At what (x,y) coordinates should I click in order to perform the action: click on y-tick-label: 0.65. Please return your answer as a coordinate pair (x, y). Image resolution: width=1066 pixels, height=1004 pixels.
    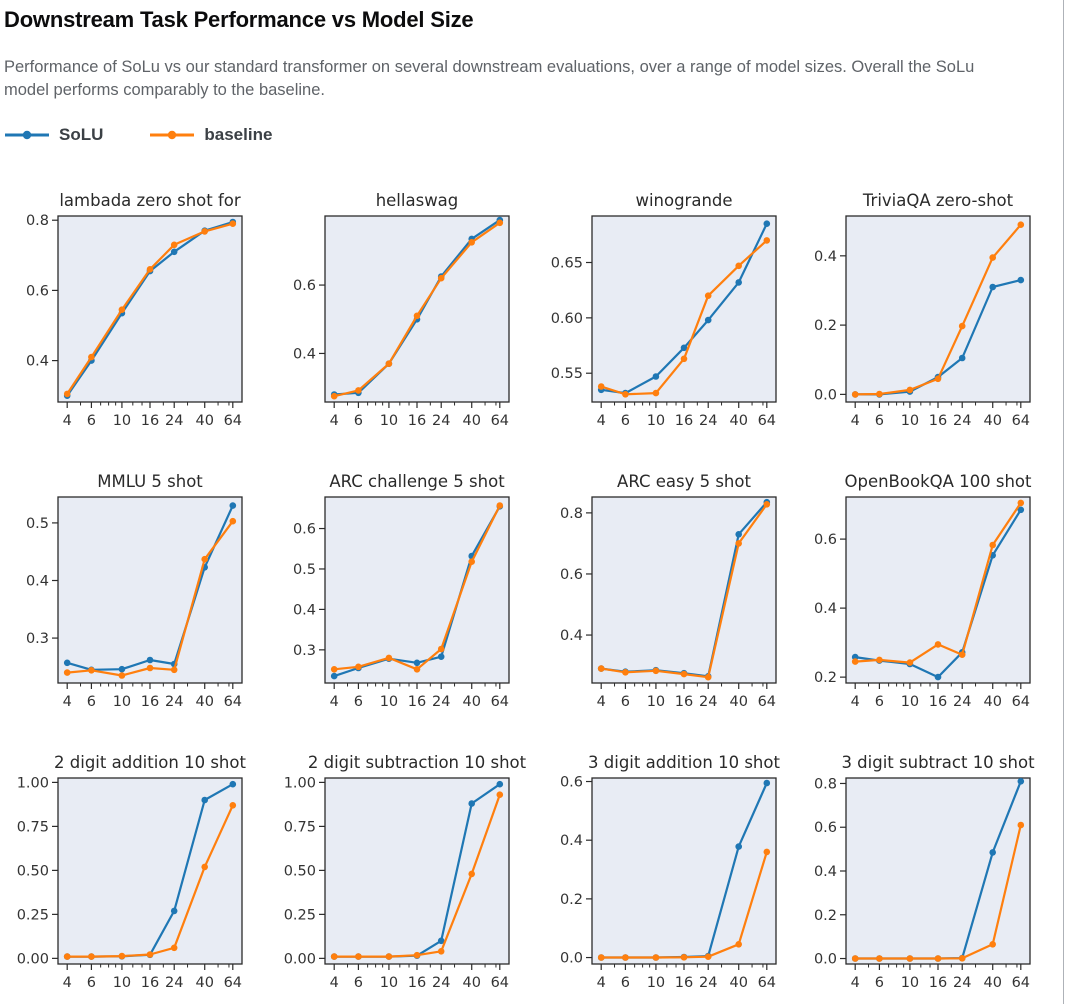
    Looking at the image, I should click on (567, 264).